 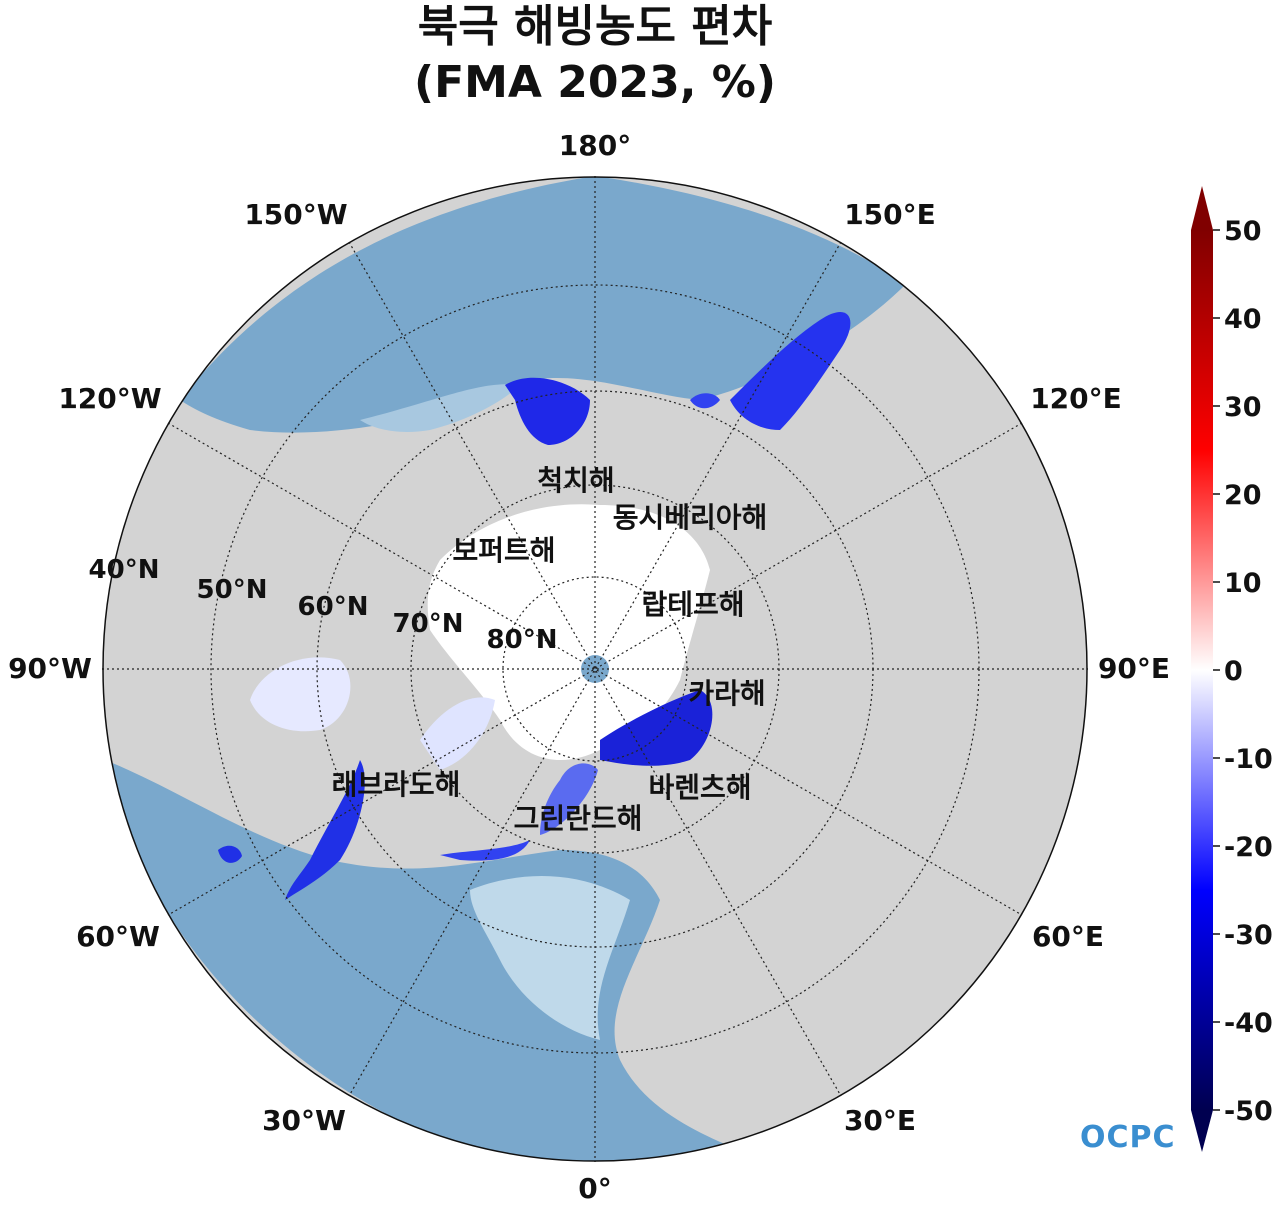 What do you see at coordinates (396, 784) in the screenshot?
I see `sea-label-labrador: 래브라도해` at bounding box center [396, 784].